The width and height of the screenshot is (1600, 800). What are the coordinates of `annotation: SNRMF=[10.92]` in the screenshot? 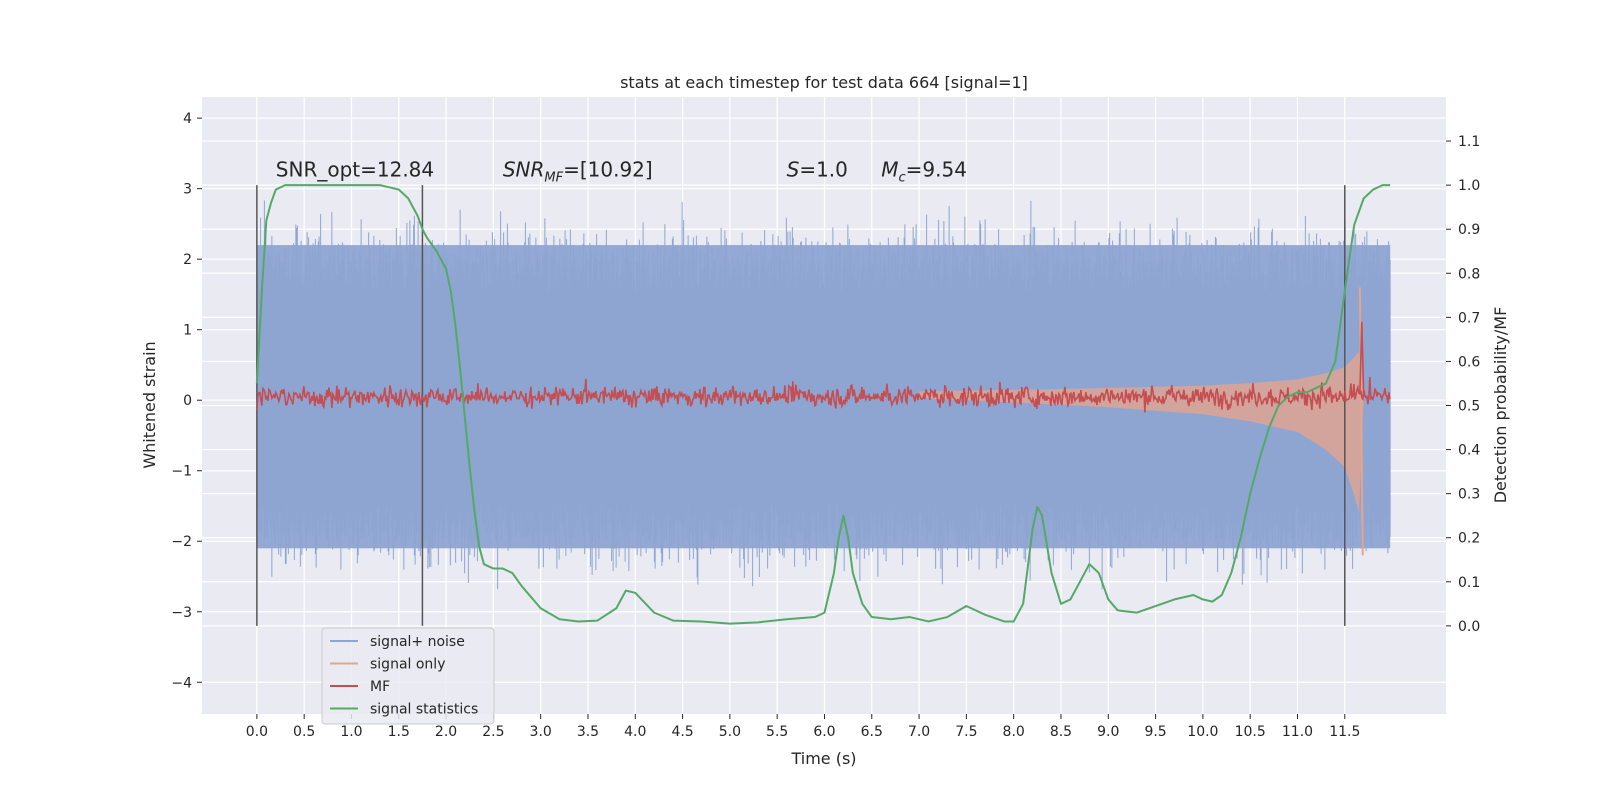 It's located at (578, 171).